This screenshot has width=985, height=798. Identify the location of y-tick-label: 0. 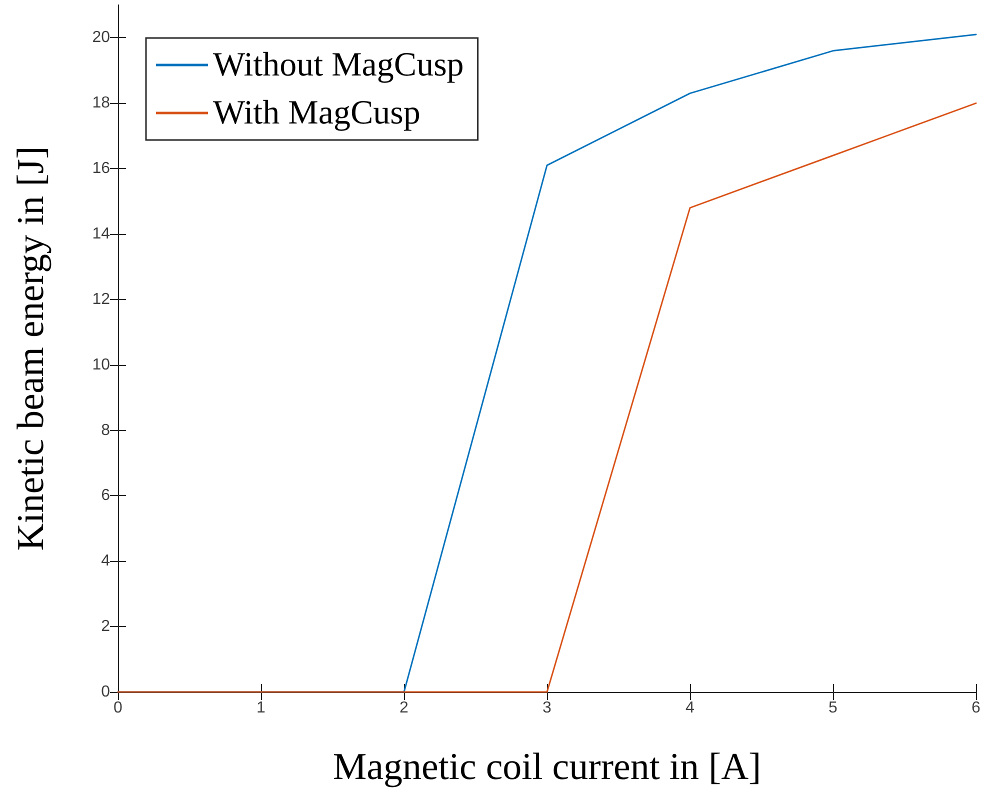
(105, 692).